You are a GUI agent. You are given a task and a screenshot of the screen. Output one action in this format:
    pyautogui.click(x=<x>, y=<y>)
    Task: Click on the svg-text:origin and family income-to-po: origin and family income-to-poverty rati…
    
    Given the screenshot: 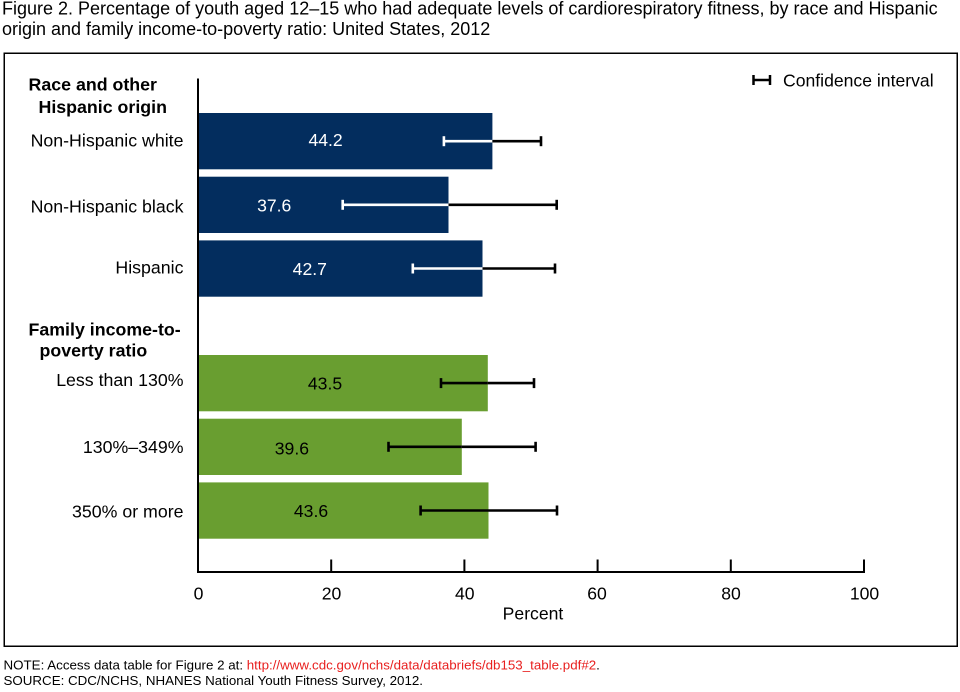 What is the action you would take?
    pyautogui.click(x=246, y=29)
    